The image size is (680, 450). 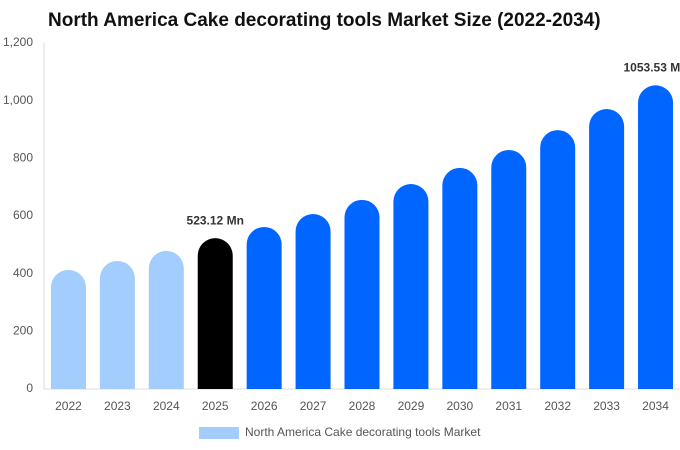 What do you see at coordinates (557, 406) in the screenshot?
I see `x-tick-label: 2032` at bounding box center [557, 406].